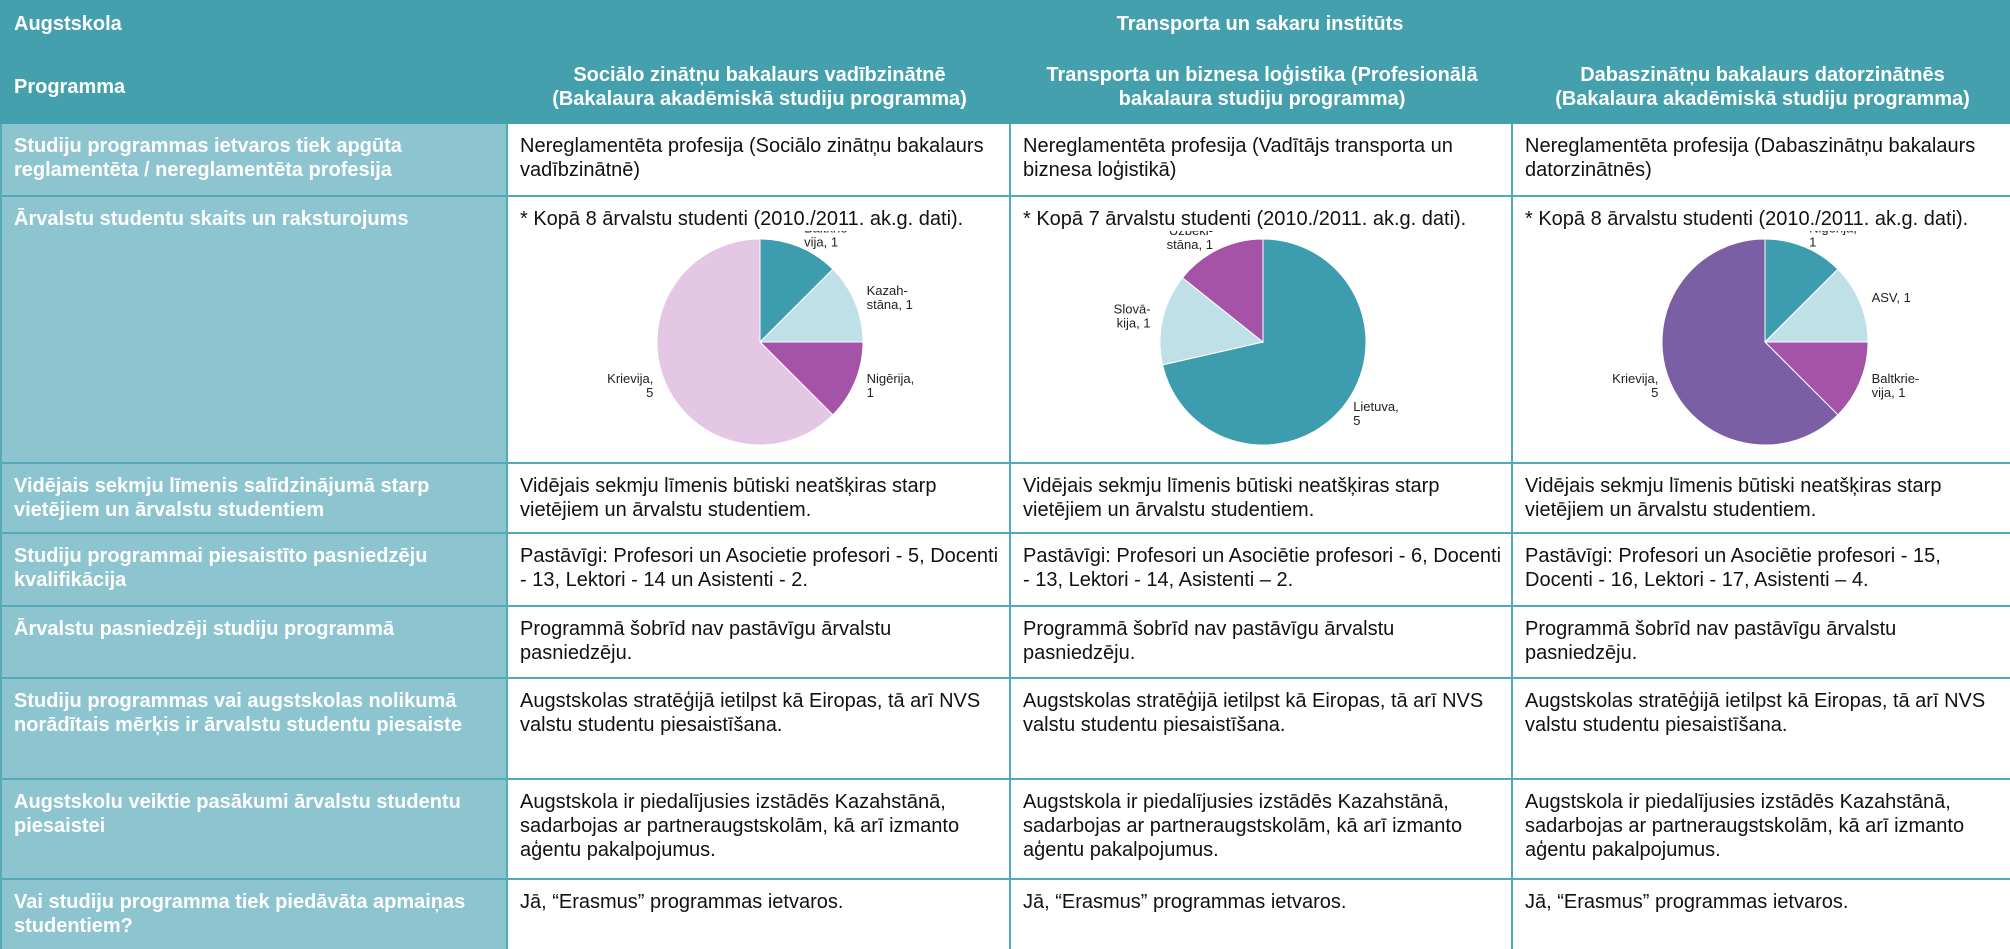  Describe the element at coordinates (1896, 378) in the screenshot. I see `pie-label-line: Baltkrie-` at that location.